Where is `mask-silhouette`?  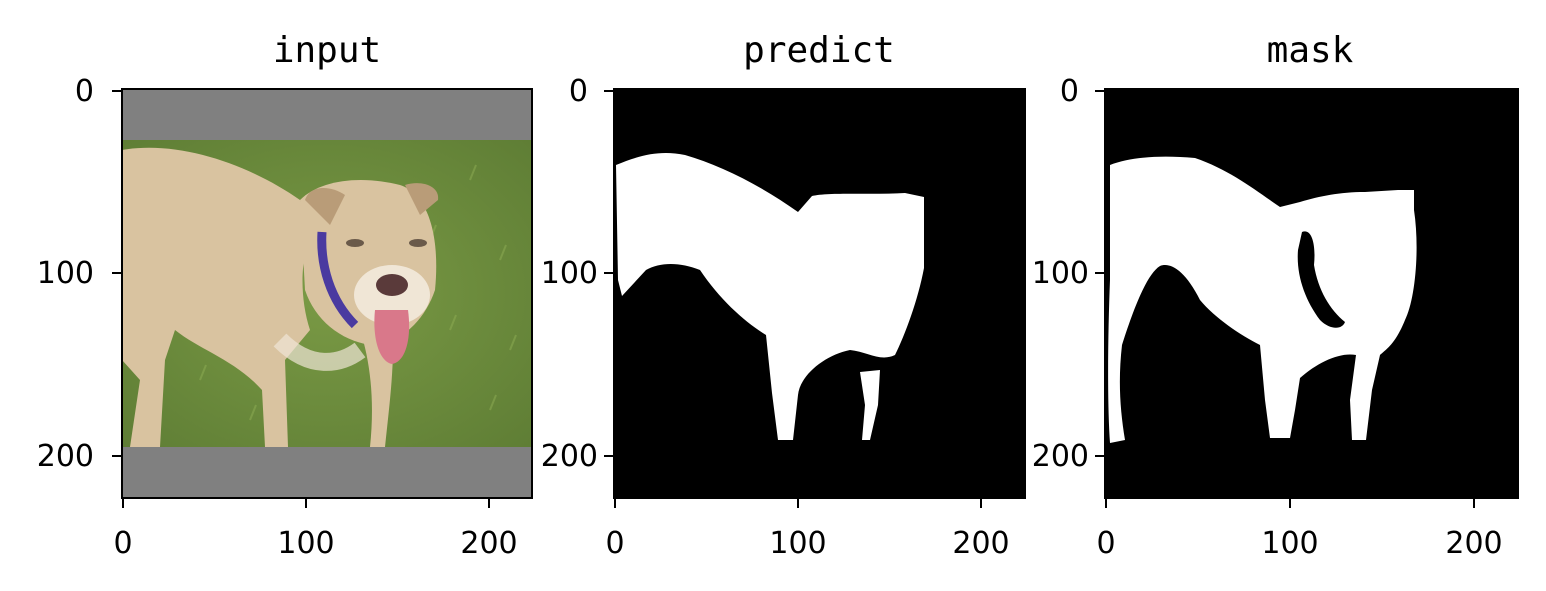
mask-silhouette is located at coordinates (1262, 300).